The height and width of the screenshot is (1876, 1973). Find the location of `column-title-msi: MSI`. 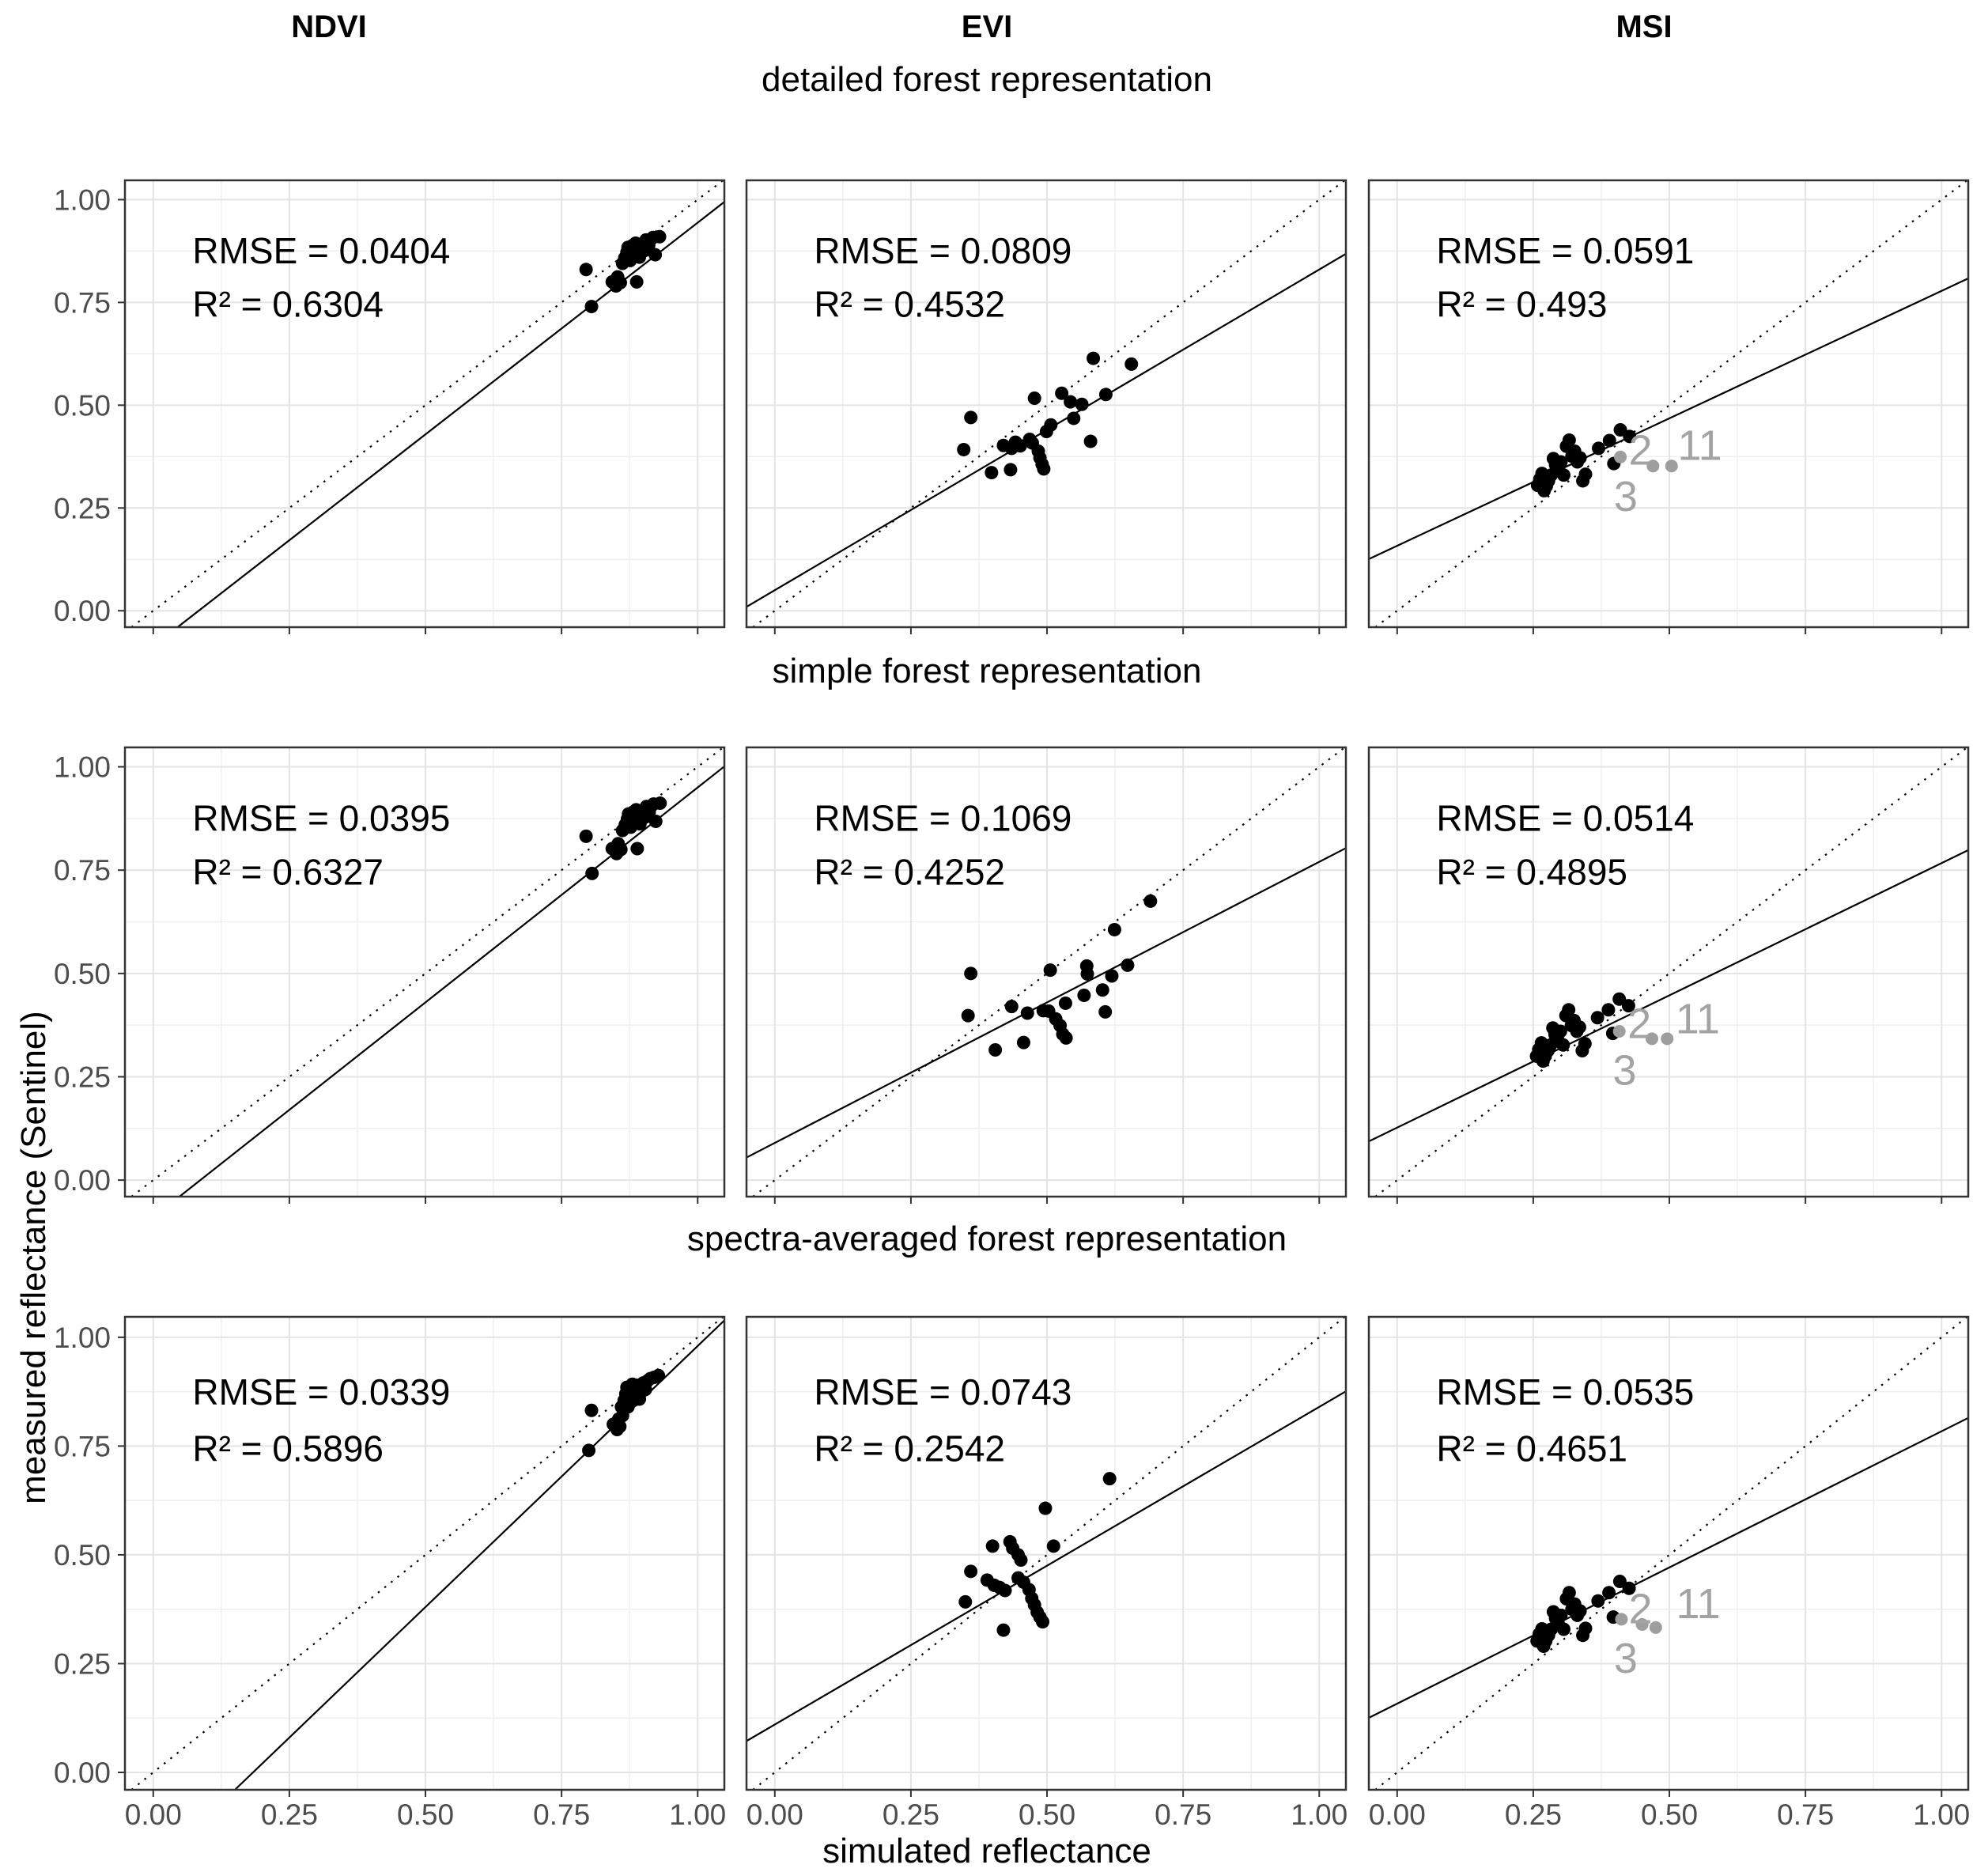

column-title-msi: MSI is located at coordinates (1644, 26).